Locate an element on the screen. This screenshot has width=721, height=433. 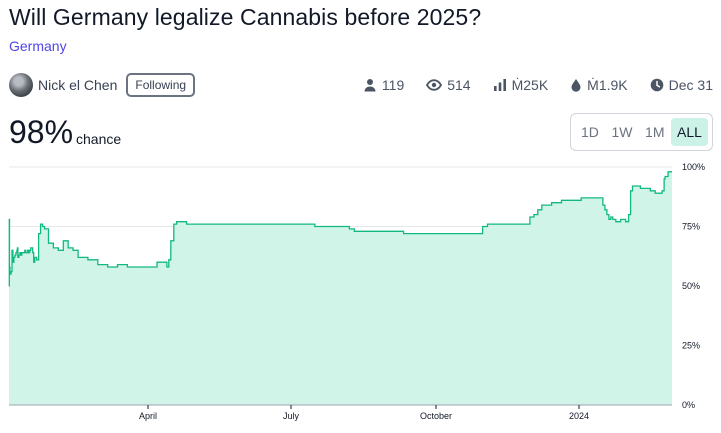
x-tick-label: July is located at coordinates (291, 416).